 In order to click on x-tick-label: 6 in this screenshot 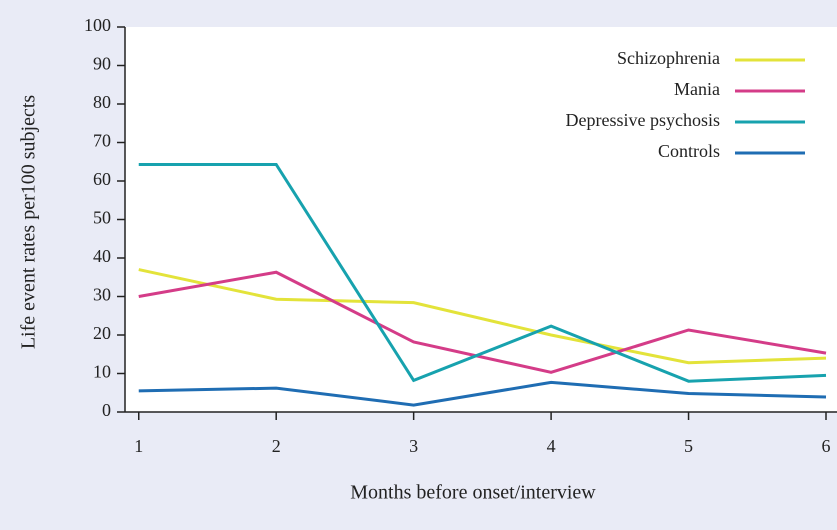, I will do `click(826, 446)`.